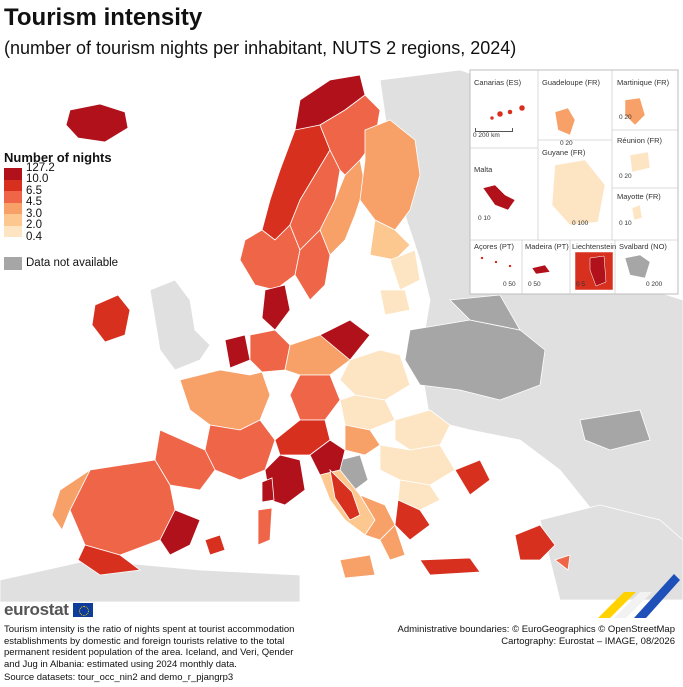 This screenshot has height=687, width=683. What do you see at coordinates (643, 246) in the screenshot?
I see `inset-label-svalbard: Svalbard (NO)` at bounding box center [643, 246].